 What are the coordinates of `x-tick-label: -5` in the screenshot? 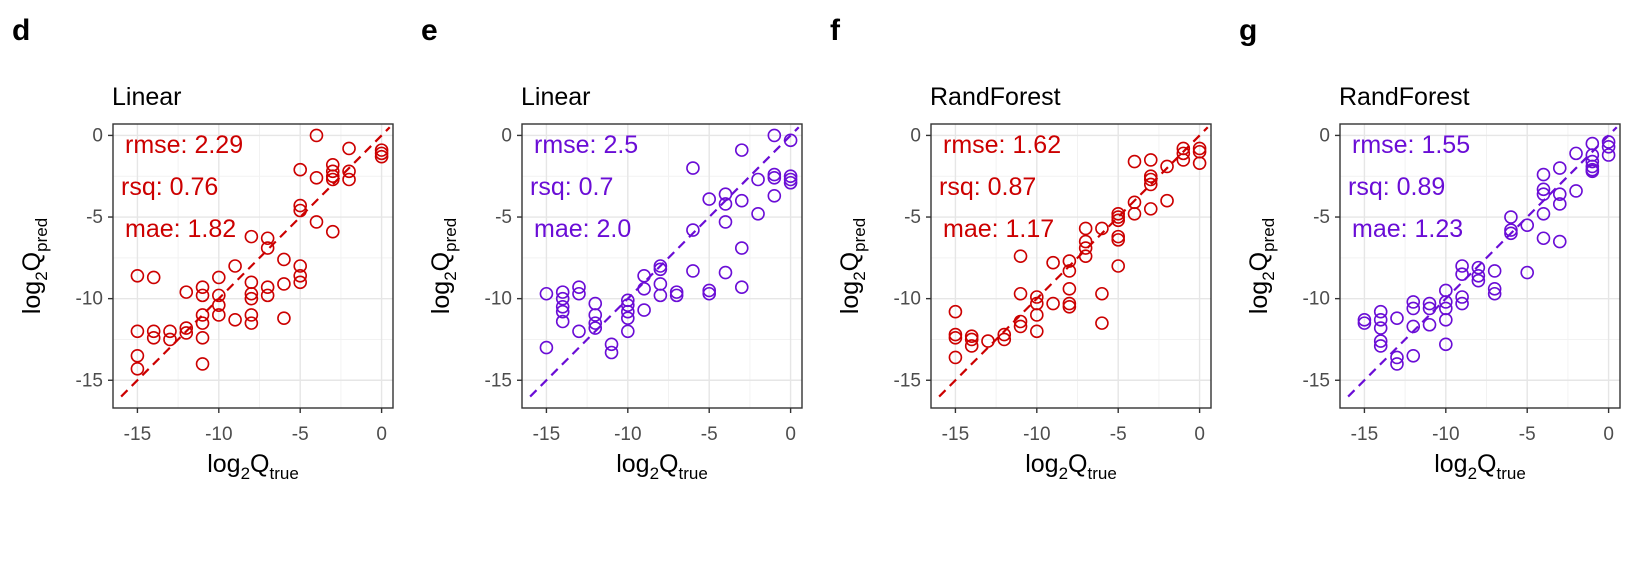 It's located at (709, 434).